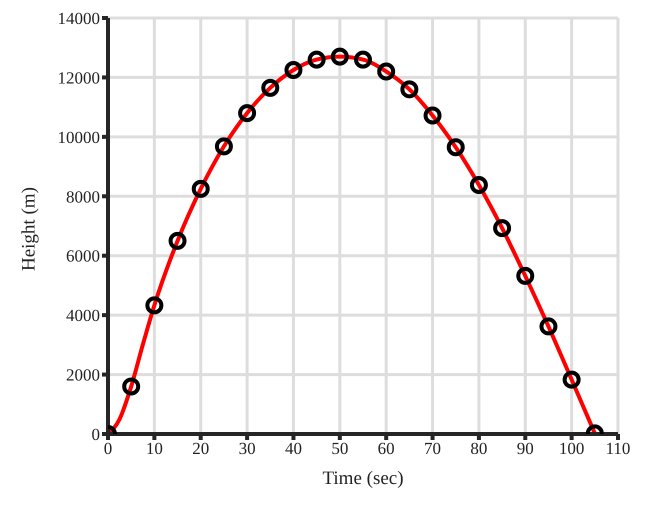  I want to click on x-tick-label: 70, so click(433, 448).